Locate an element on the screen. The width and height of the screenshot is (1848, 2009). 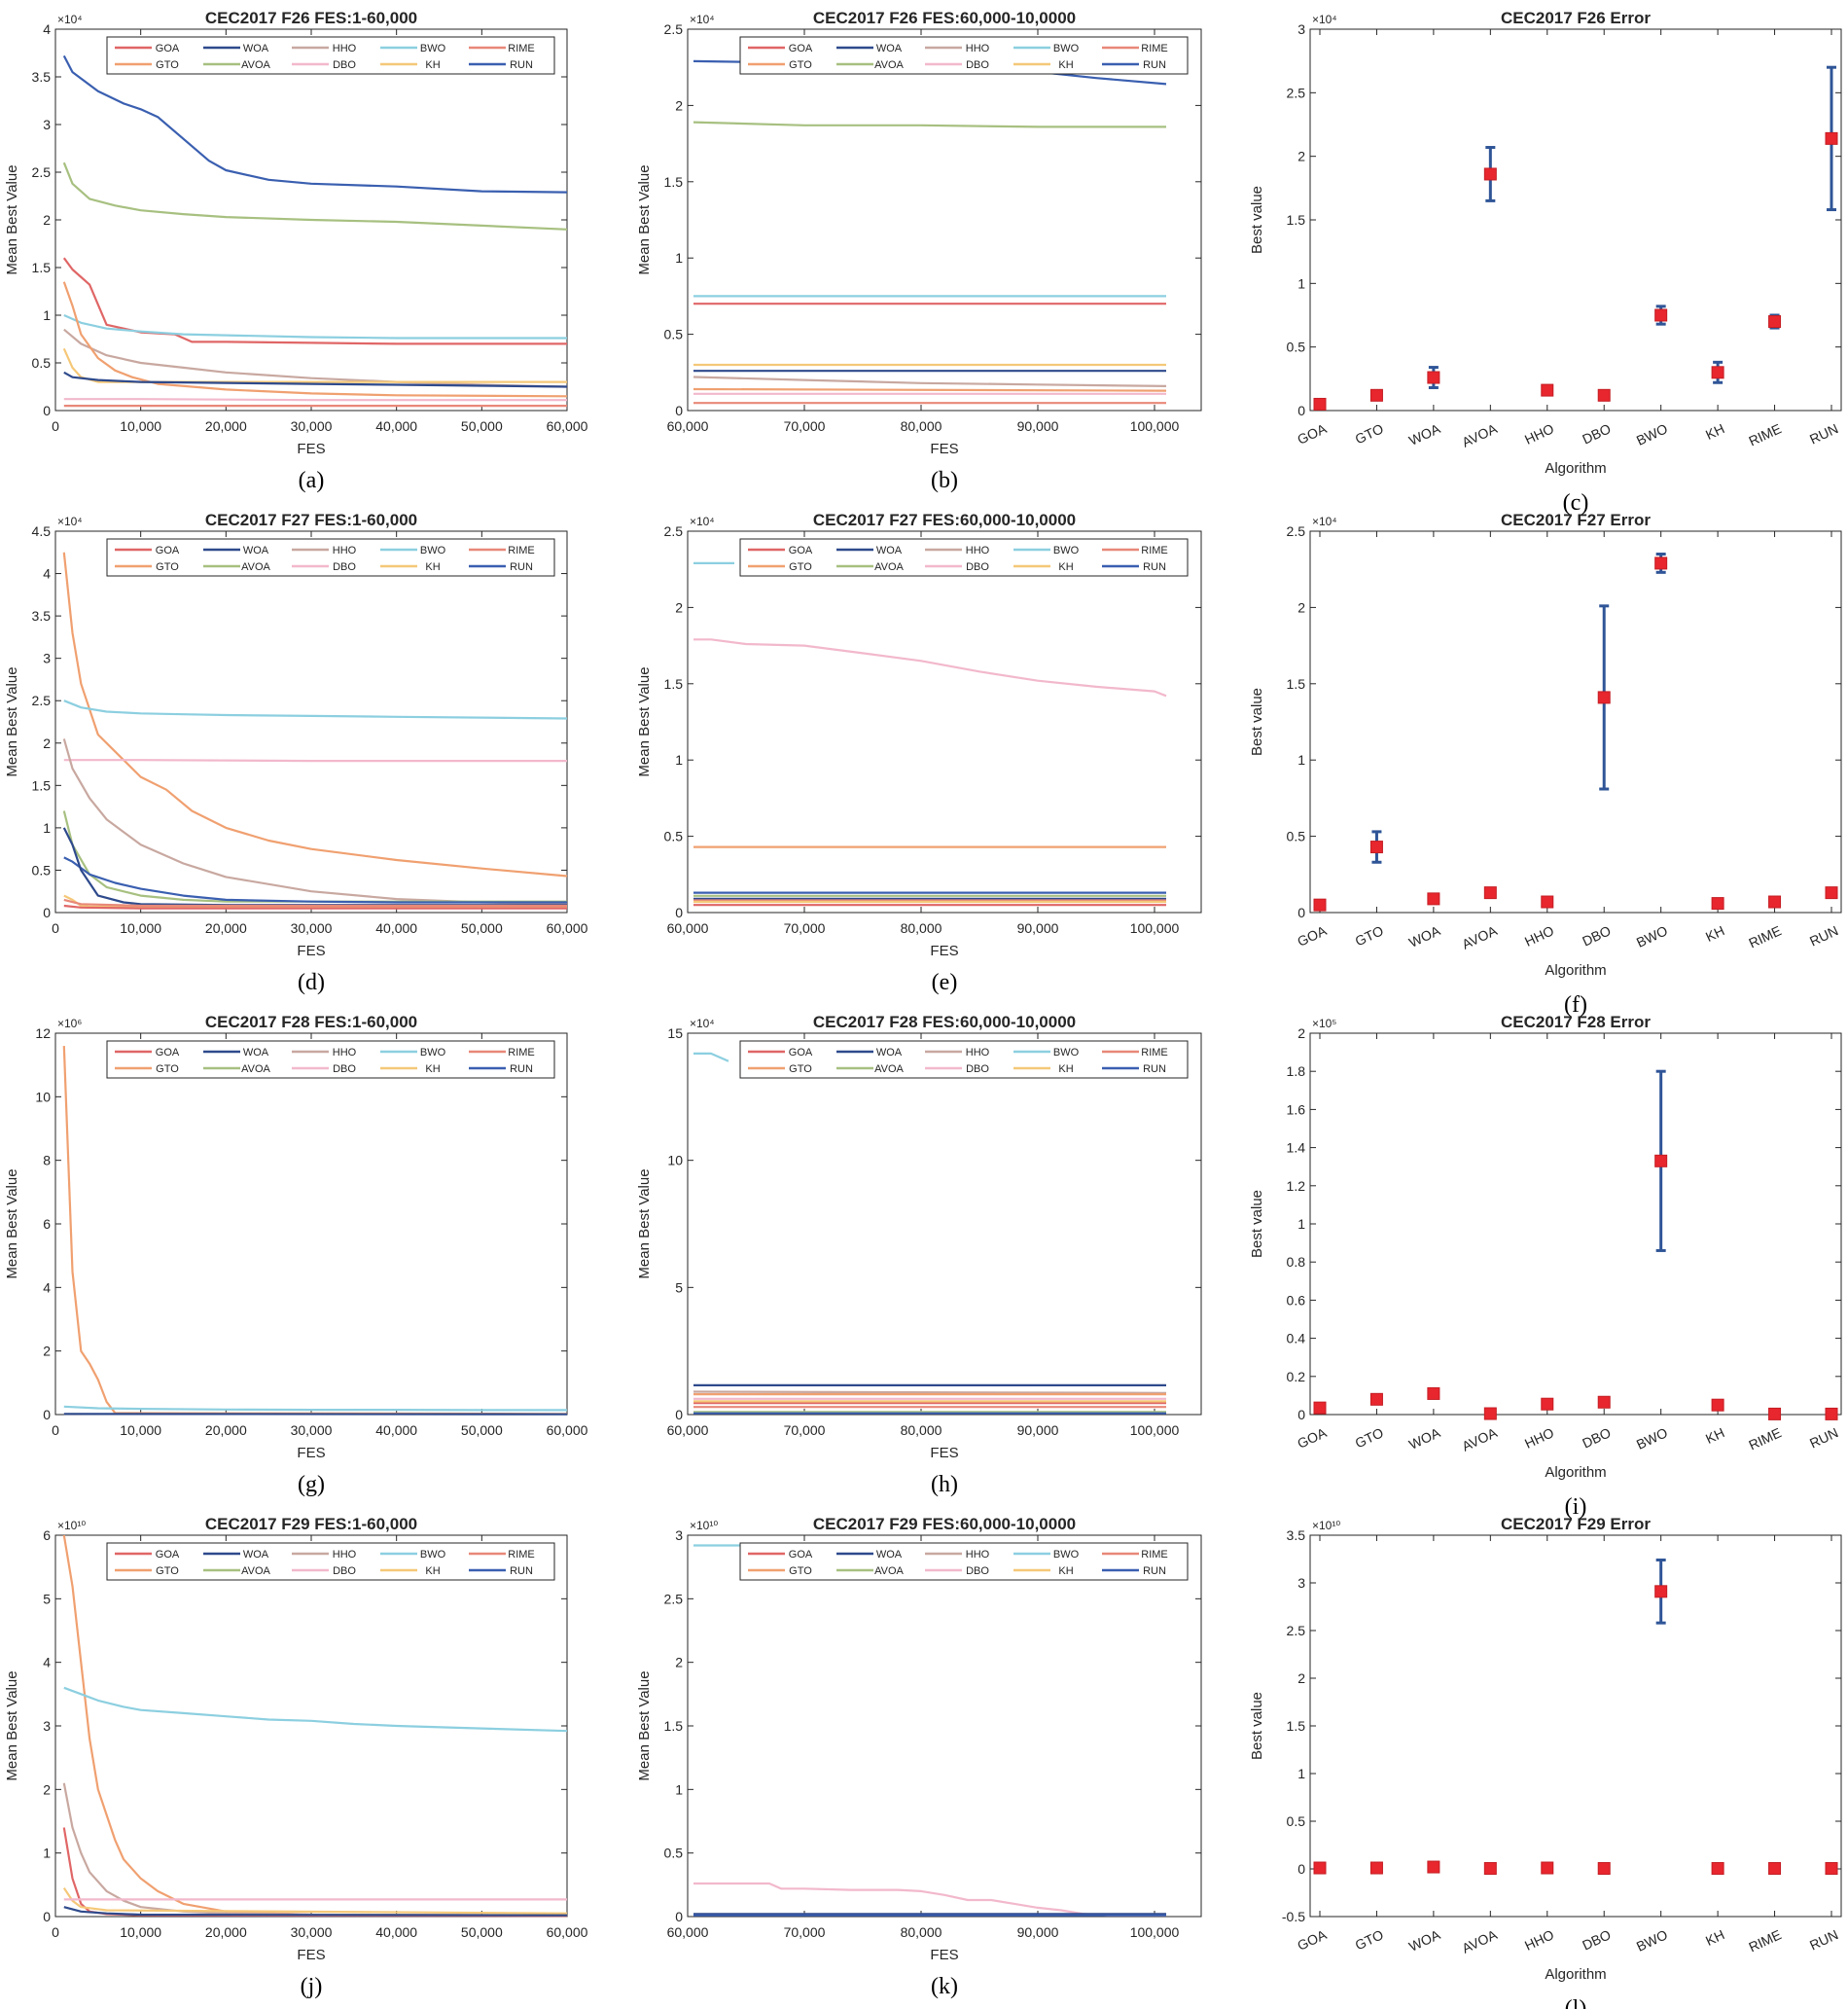
x-axis-label: FES is located at coordinates (944, 1453).